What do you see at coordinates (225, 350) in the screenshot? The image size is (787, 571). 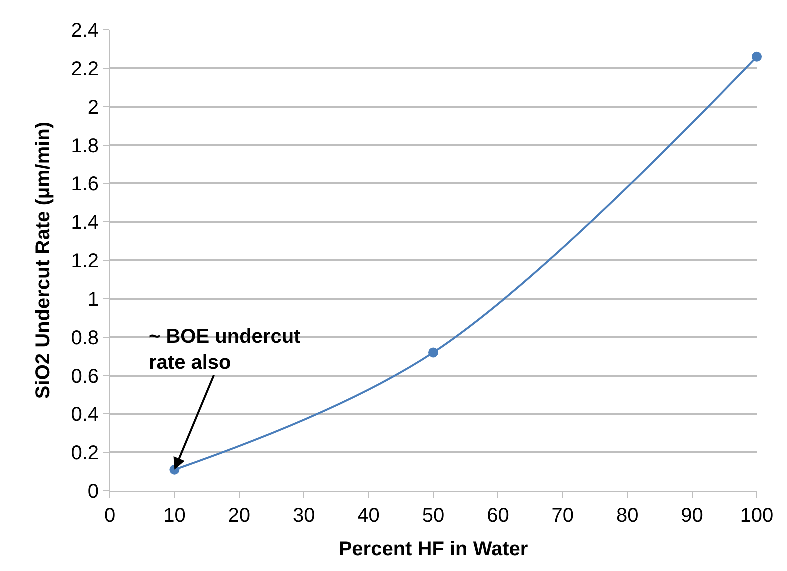 I see `annotation: ~ BOE undercut rate also` at bounding box center [225, 350].